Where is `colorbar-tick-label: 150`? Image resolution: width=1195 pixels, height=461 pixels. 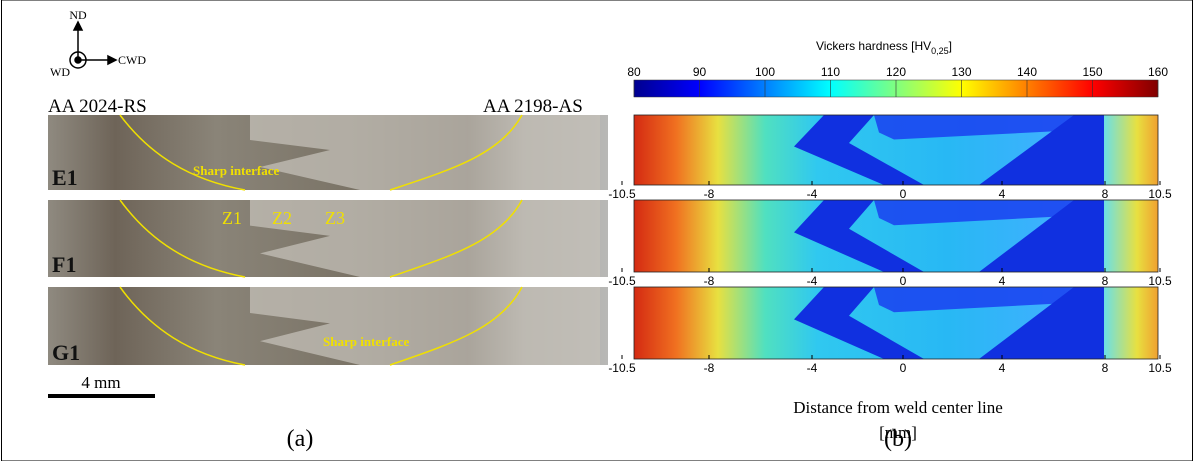
colorbar-tick-label: 150 is located at coordinates (1092, 72).